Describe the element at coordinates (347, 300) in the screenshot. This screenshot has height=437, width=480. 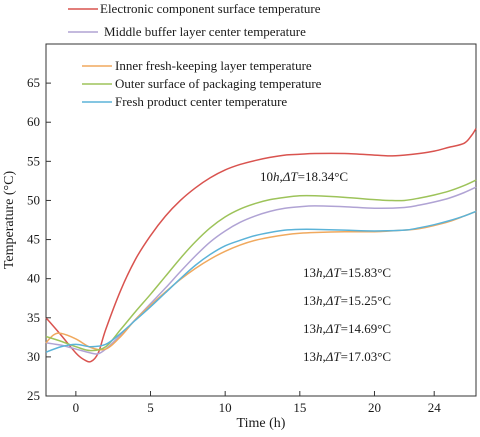
I see `annotation-3: 13h,ΔT=15.25°C` at that location.